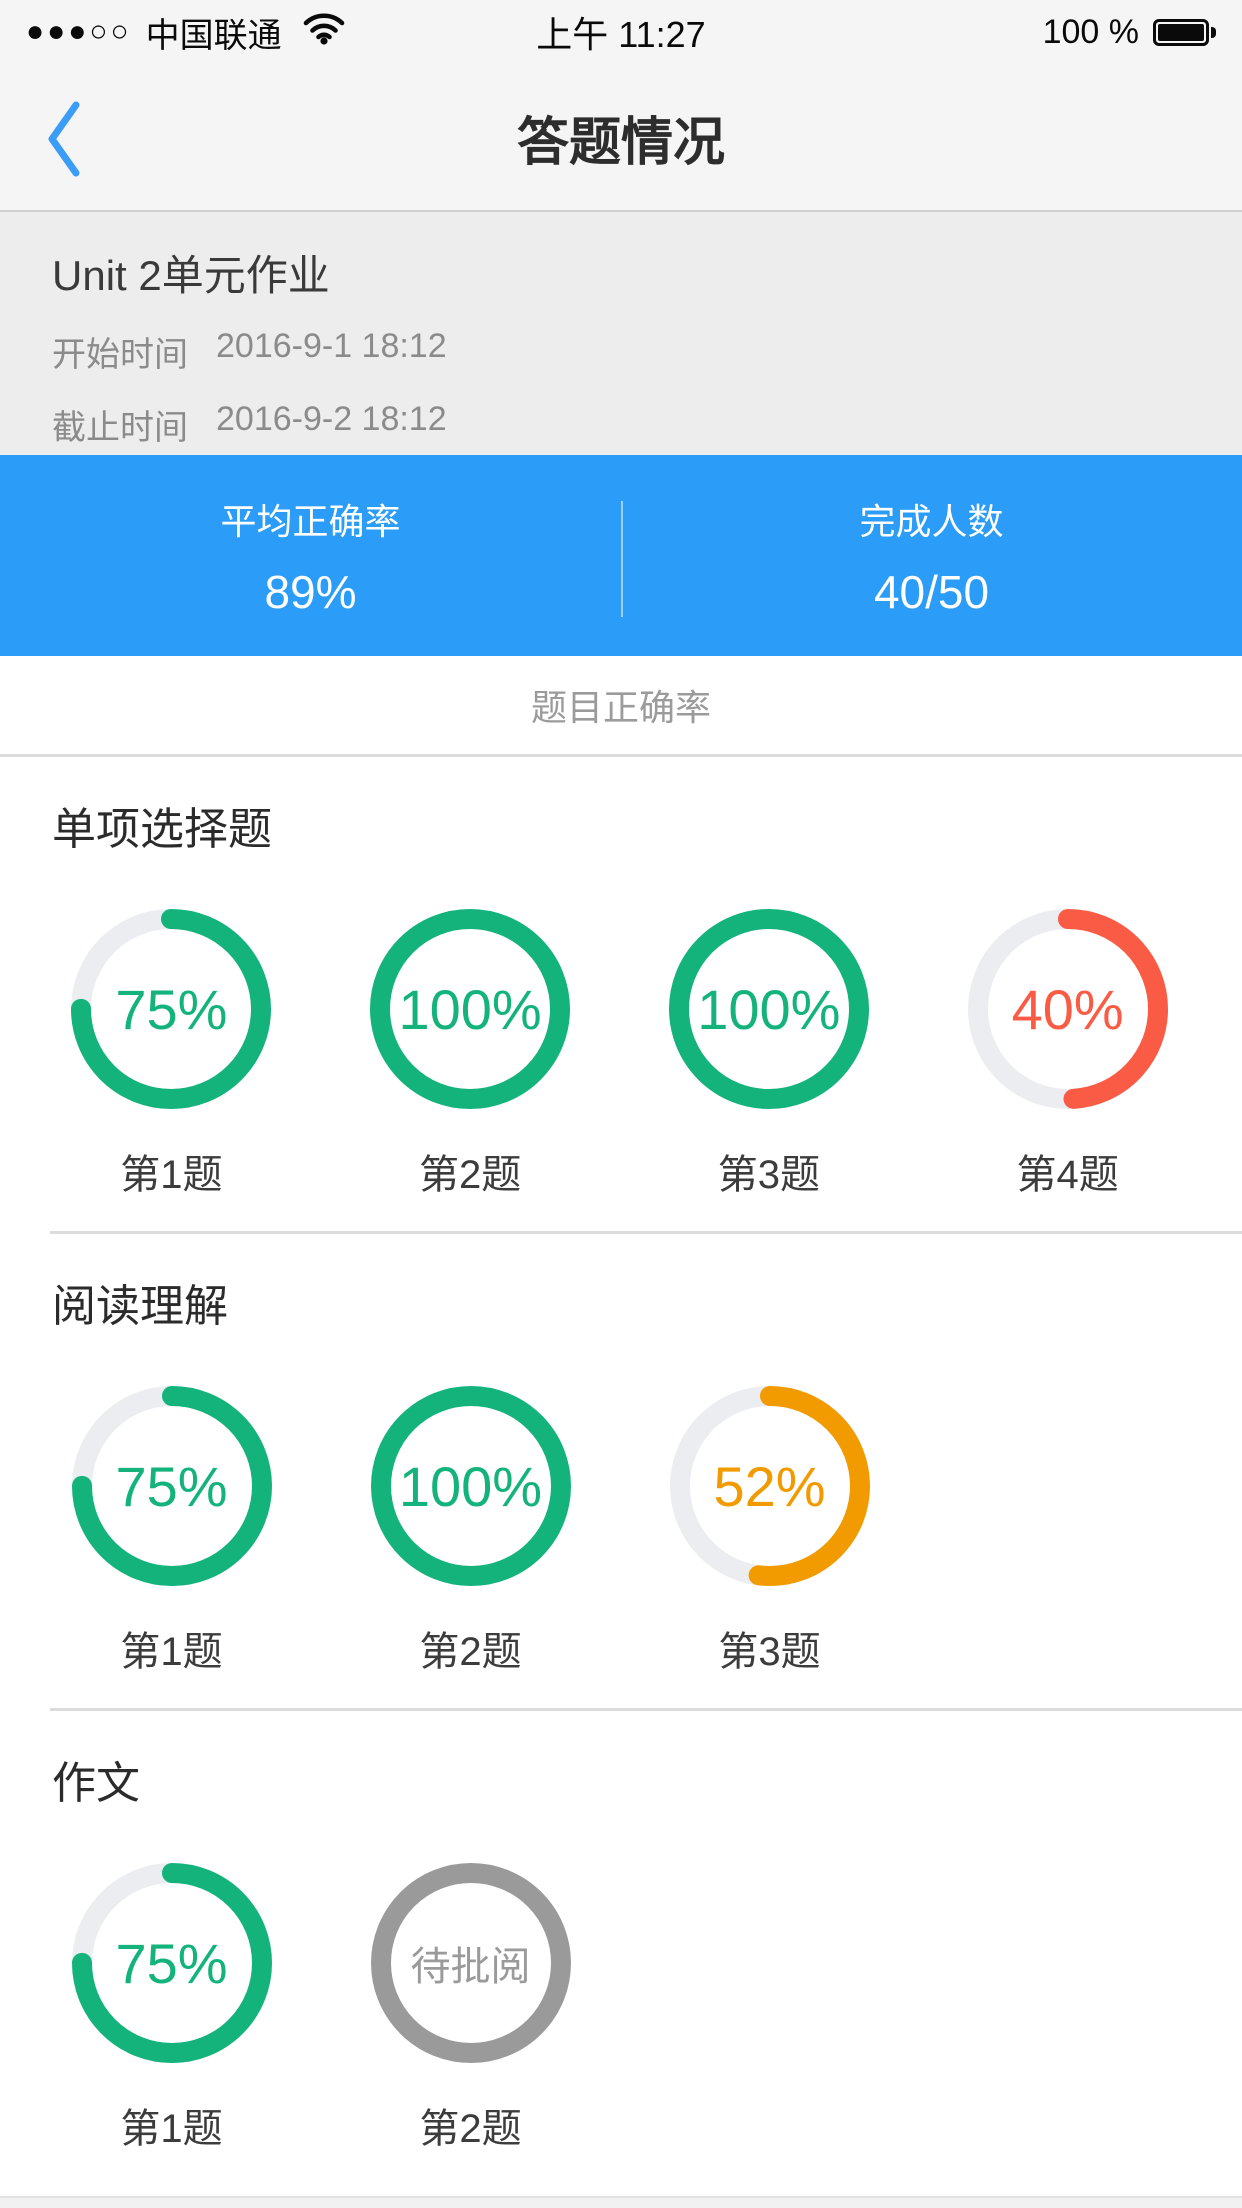 The height and width of the screenshot is (2208, 1242). Describe the element at coordinates (120, 355) in the screenshot. I see `start-time-label: 开始时间` at that location.